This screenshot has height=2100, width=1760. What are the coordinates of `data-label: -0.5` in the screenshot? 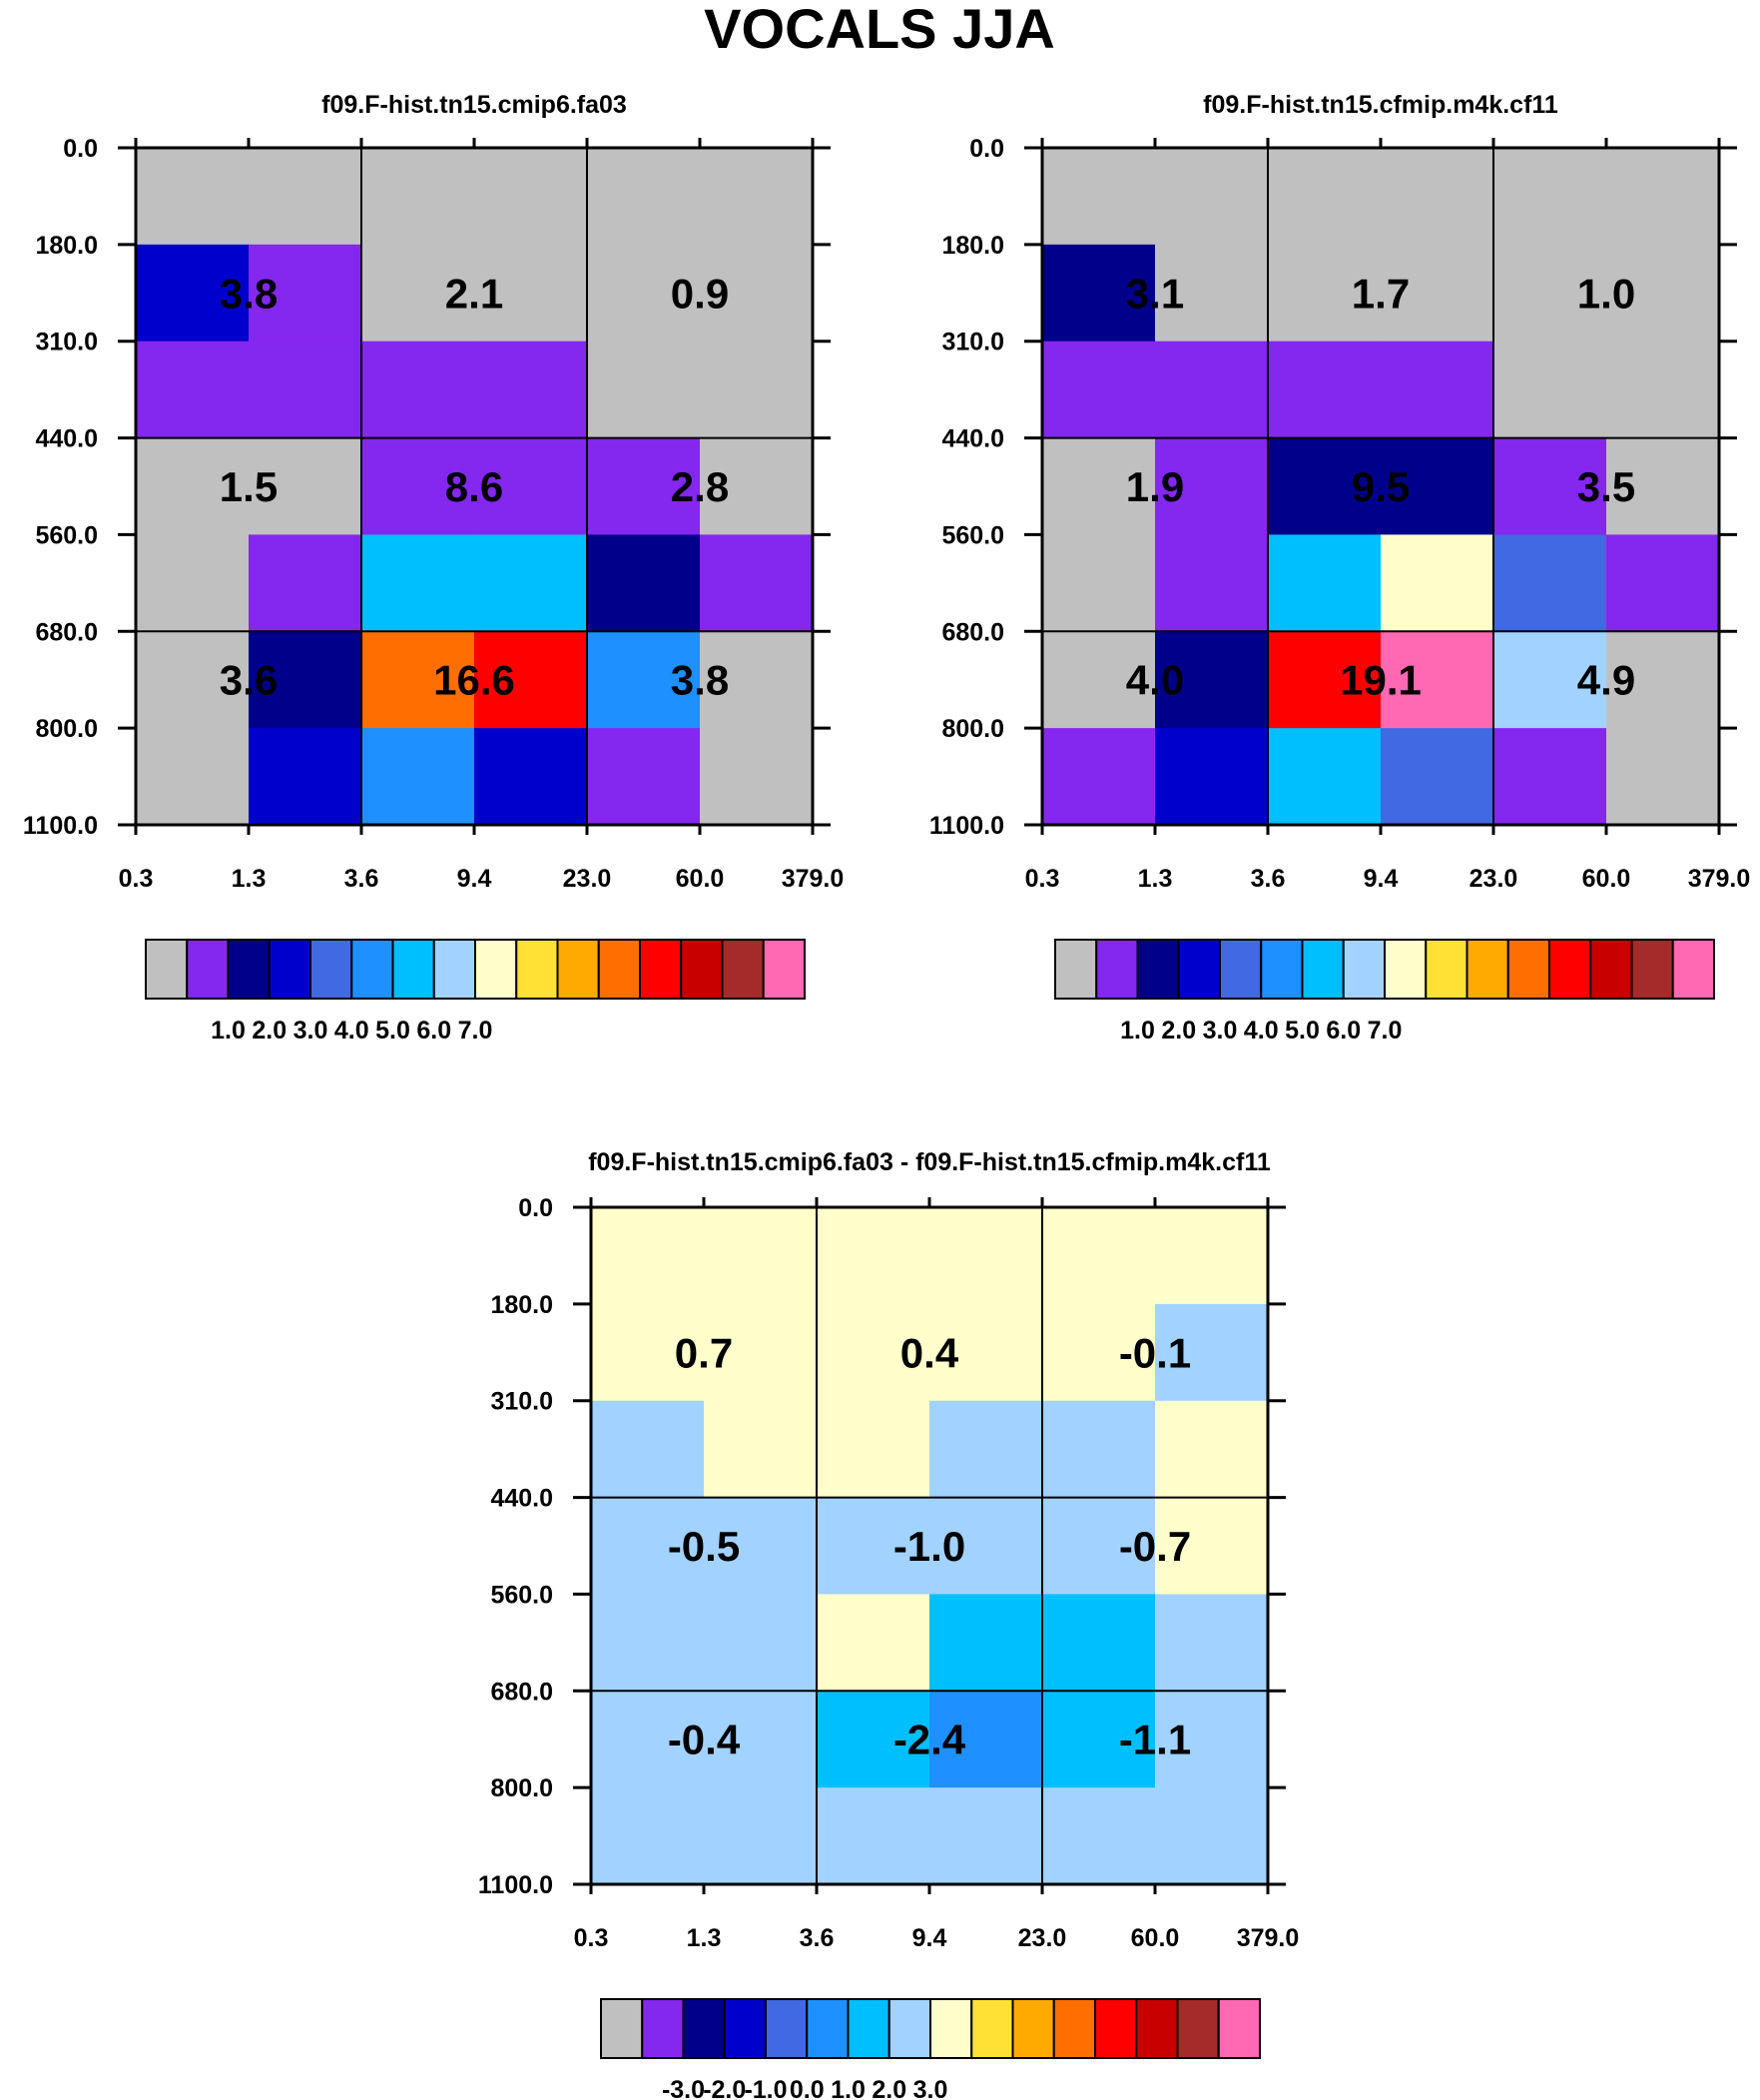 It's located at (704, 1546).